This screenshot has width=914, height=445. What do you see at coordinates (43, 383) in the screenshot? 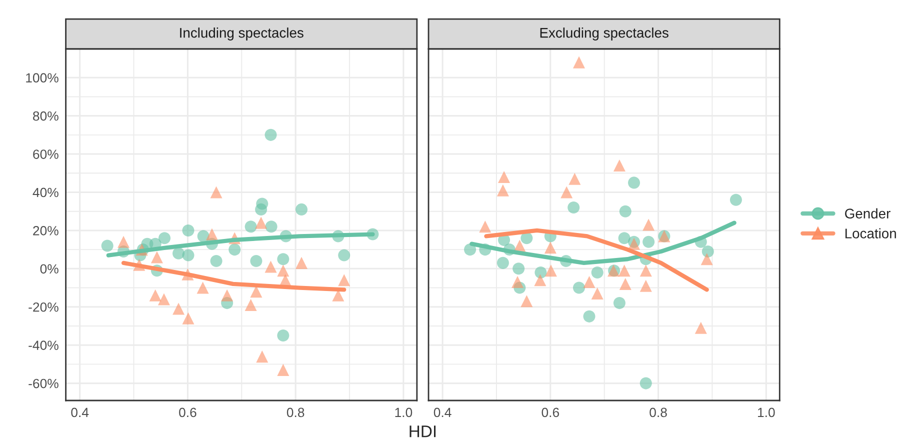
I see `y-tick-label: -60%` at bounding box center [43, 383].